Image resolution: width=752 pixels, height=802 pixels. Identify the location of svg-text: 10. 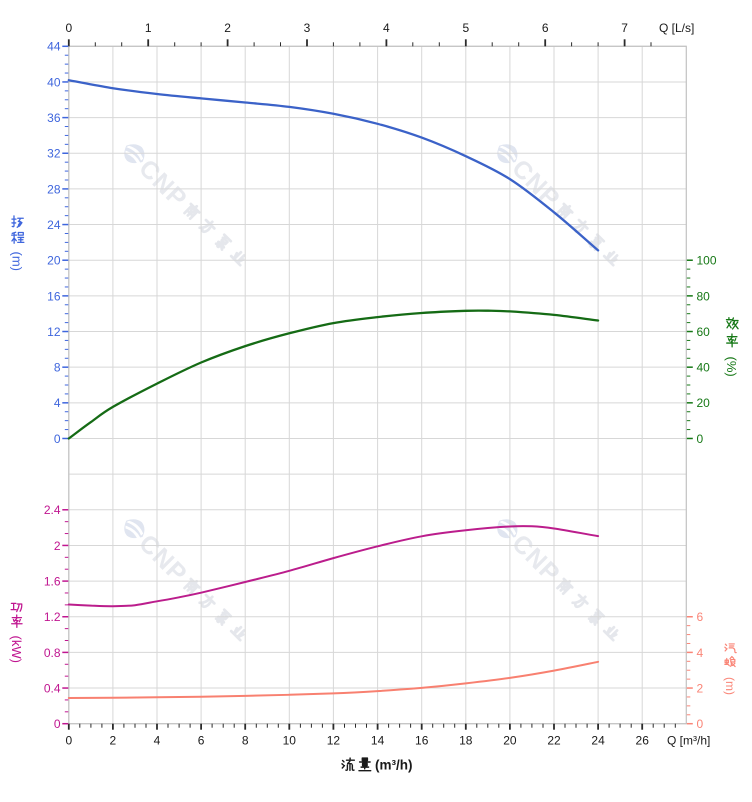
(290, 741).